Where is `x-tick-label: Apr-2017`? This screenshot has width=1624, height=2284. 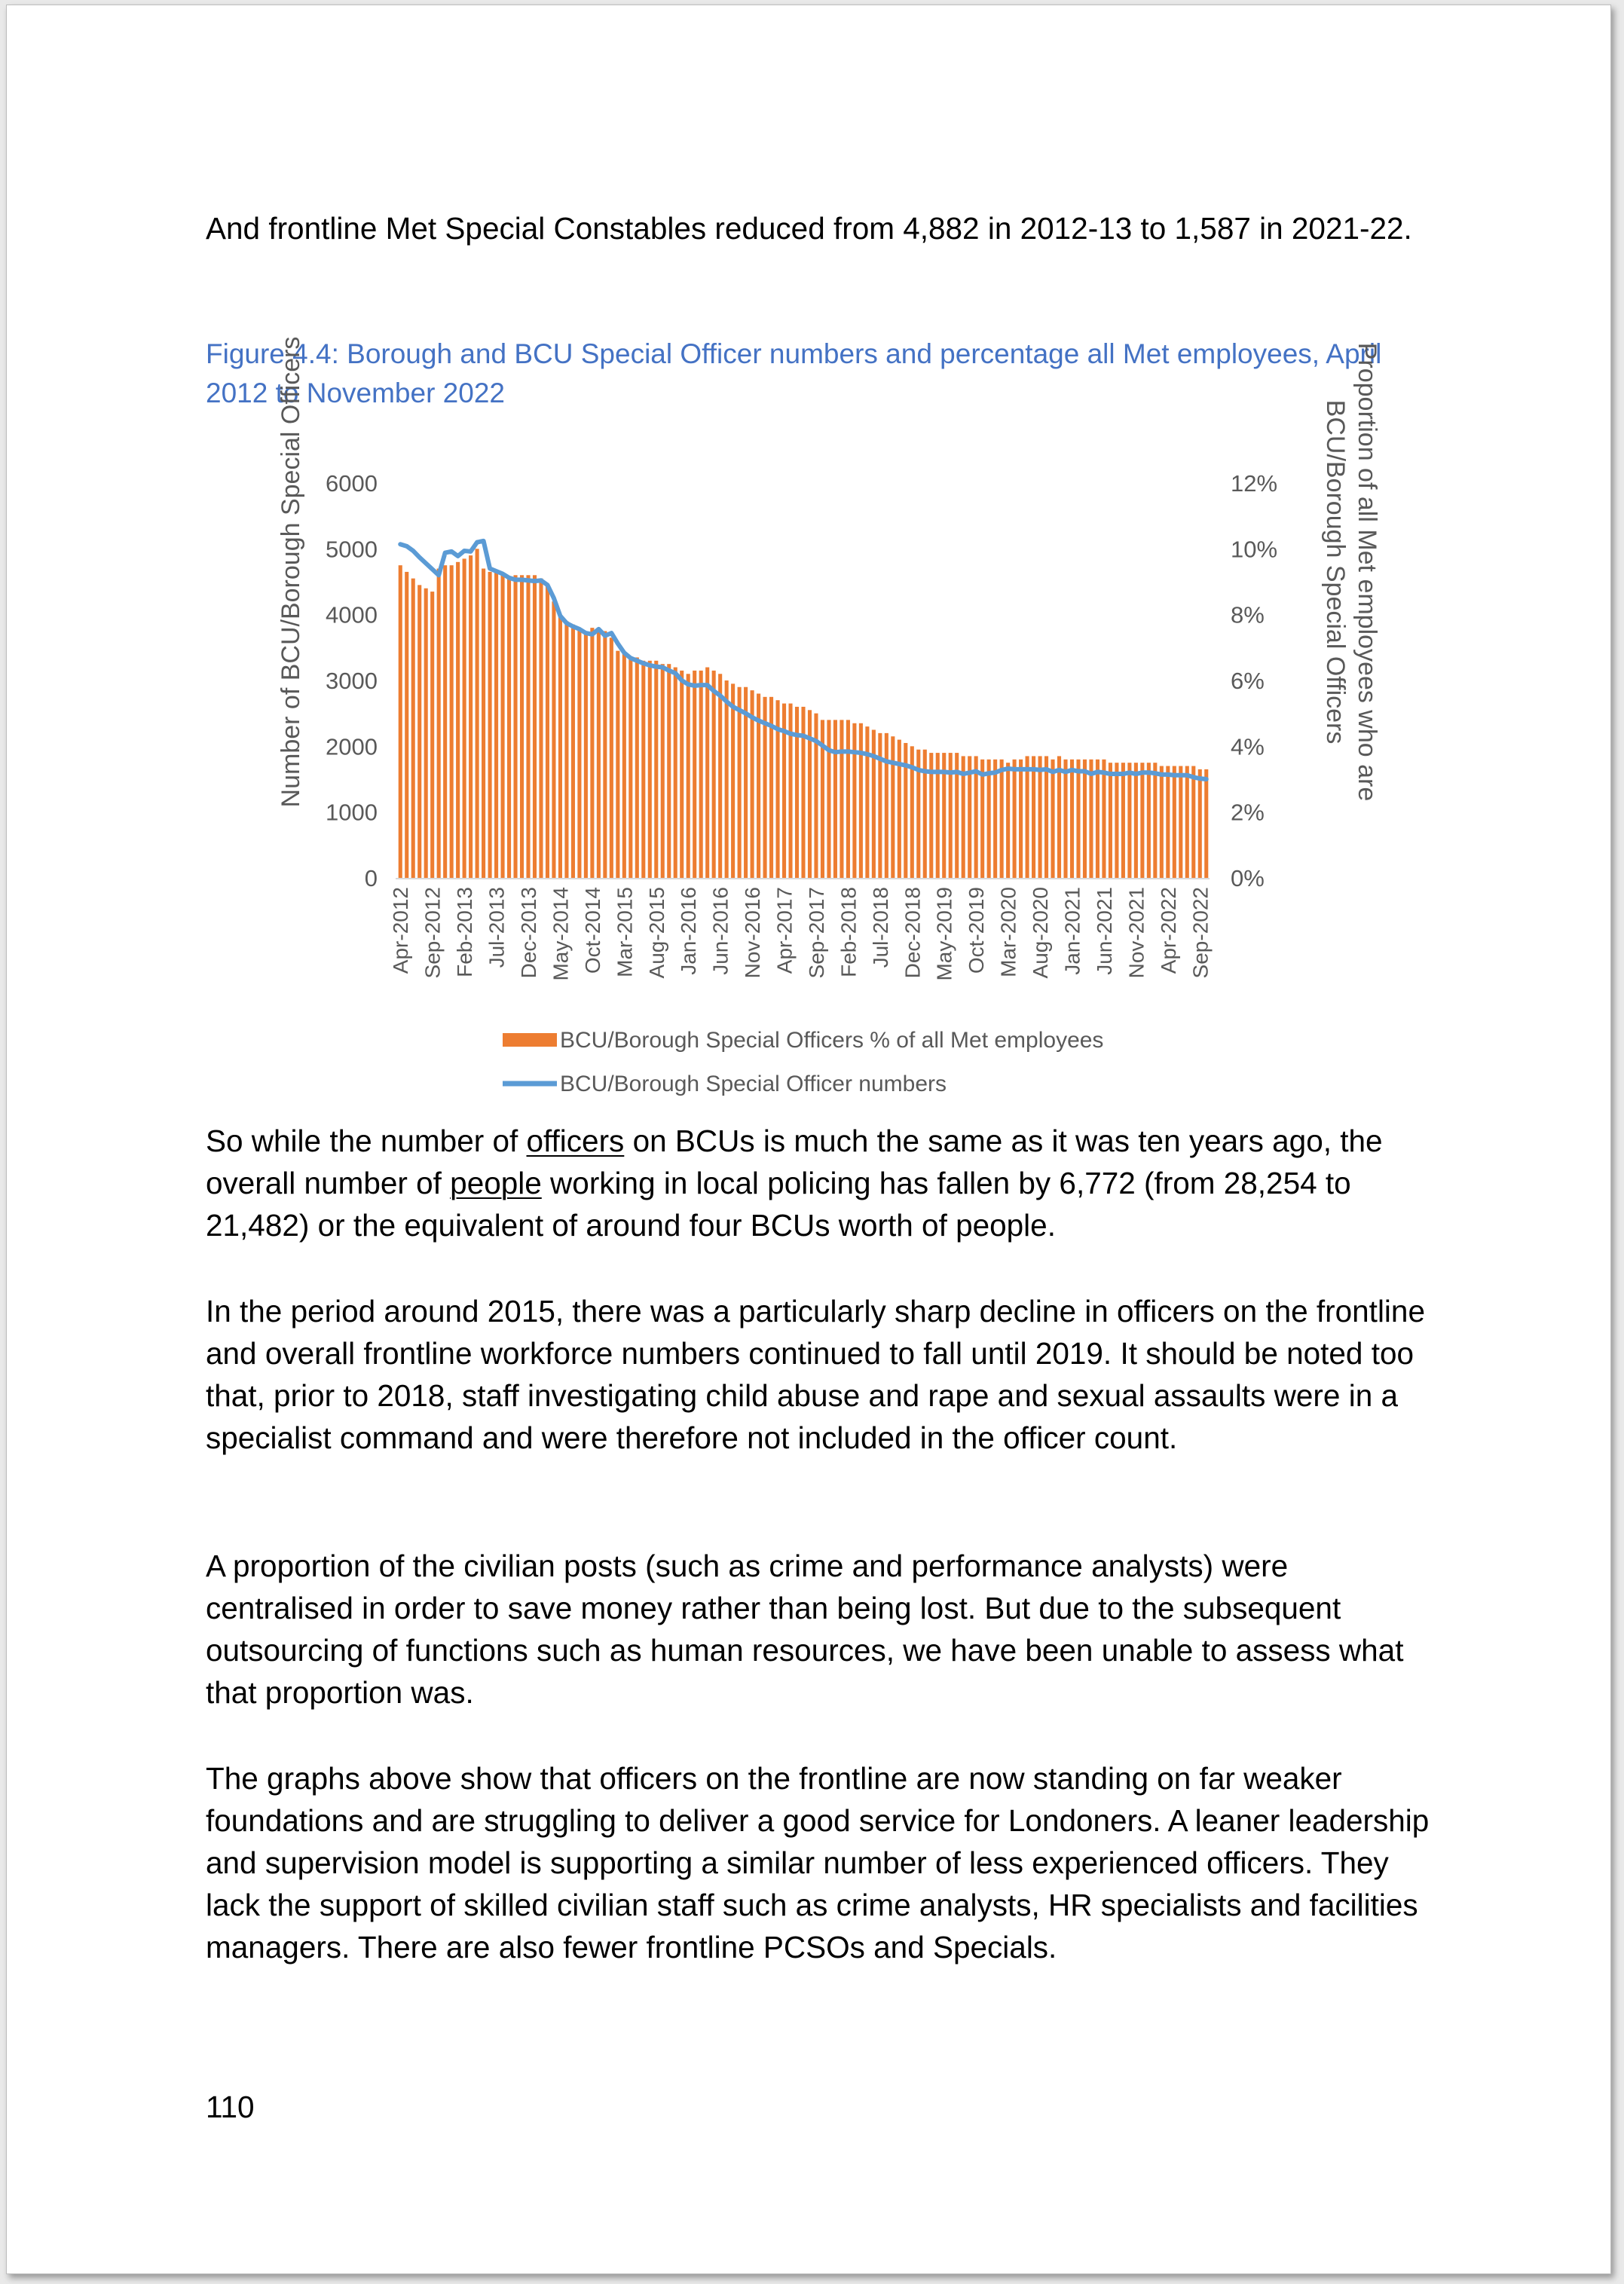
x-tick-label: Apr-2017 is located at coordinates (785, 931).